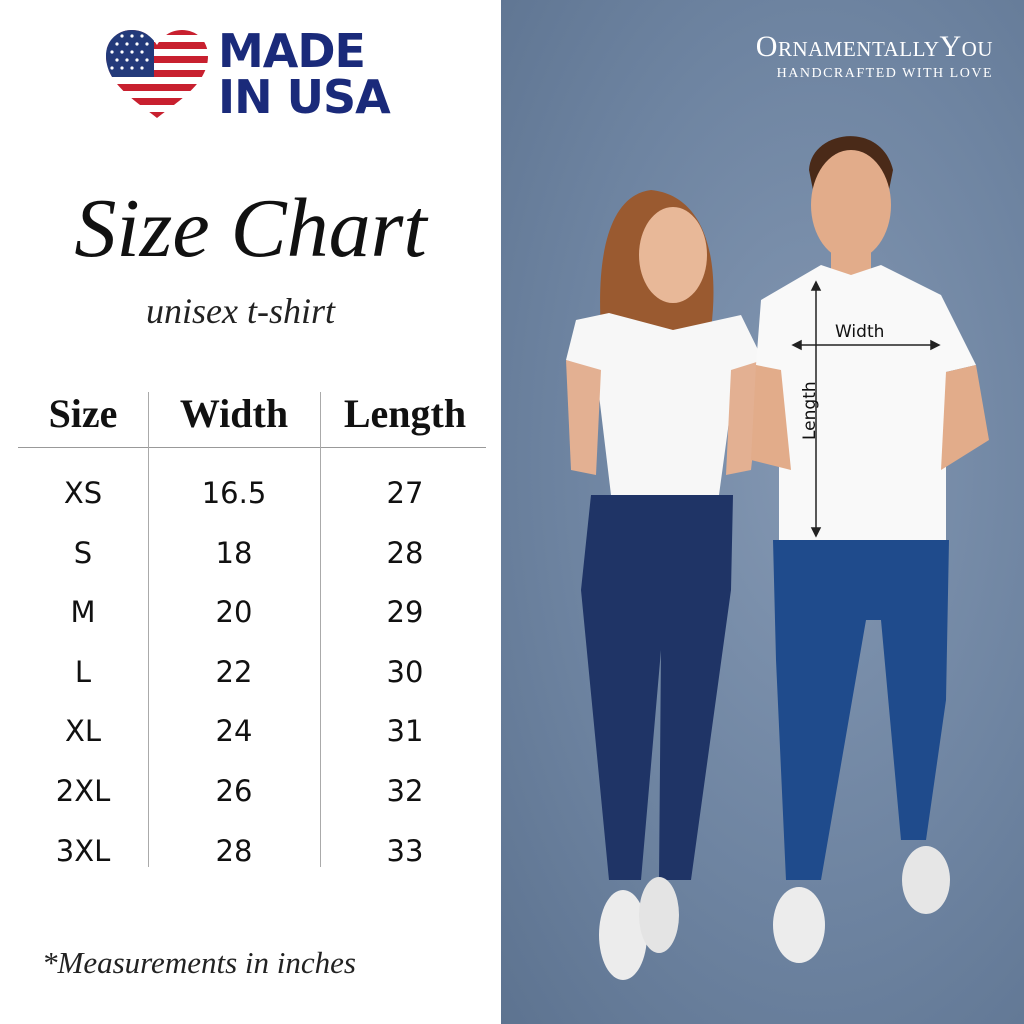 This screenshot has height=1024, width=1024. What do you see at coordinates (234, 552) in the screenshot?
I see `width-cell: 18` at bounding box center [234, 552].